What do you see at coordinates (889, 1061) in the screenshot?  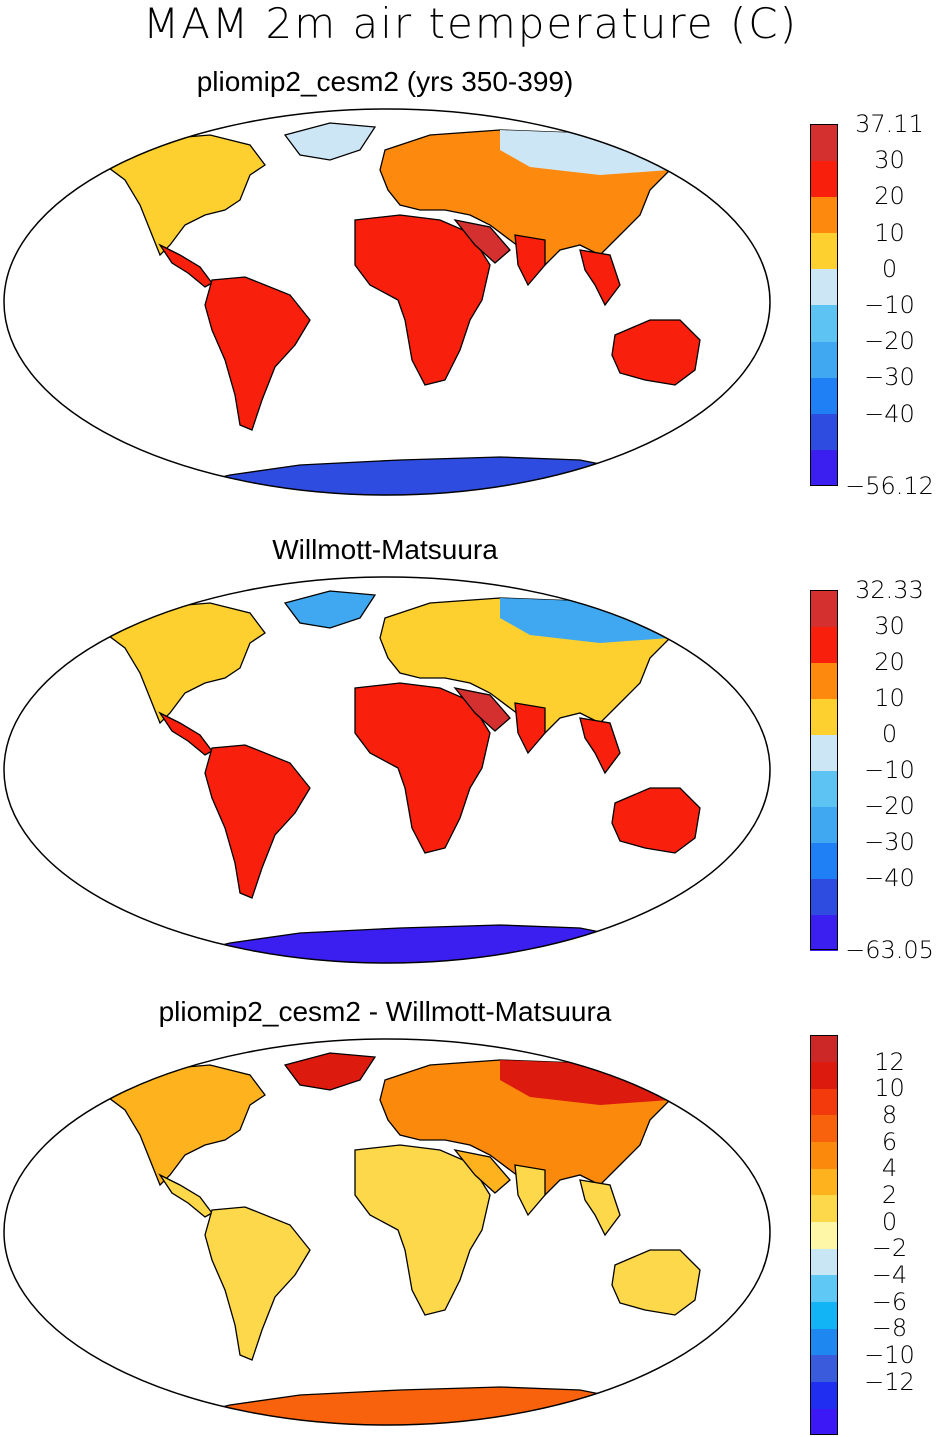 I see `colorbar-tick-label: 12` at bounding box center [889, 1061].